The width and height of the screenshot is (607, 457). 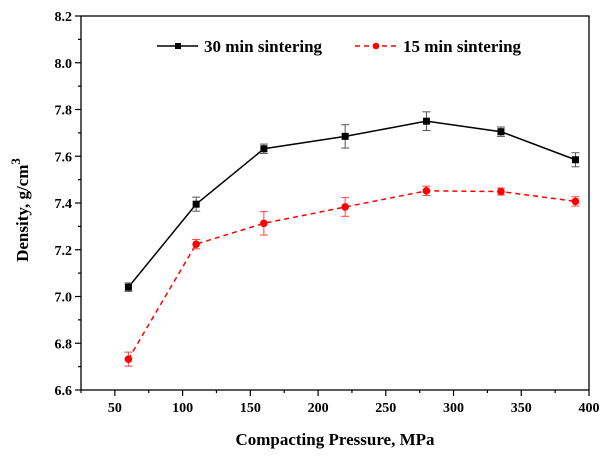 What do you see at coordinates (64, 17) in the screenshot?
I see `y-tick-label: 8.2` at bounding box center [64, 17].